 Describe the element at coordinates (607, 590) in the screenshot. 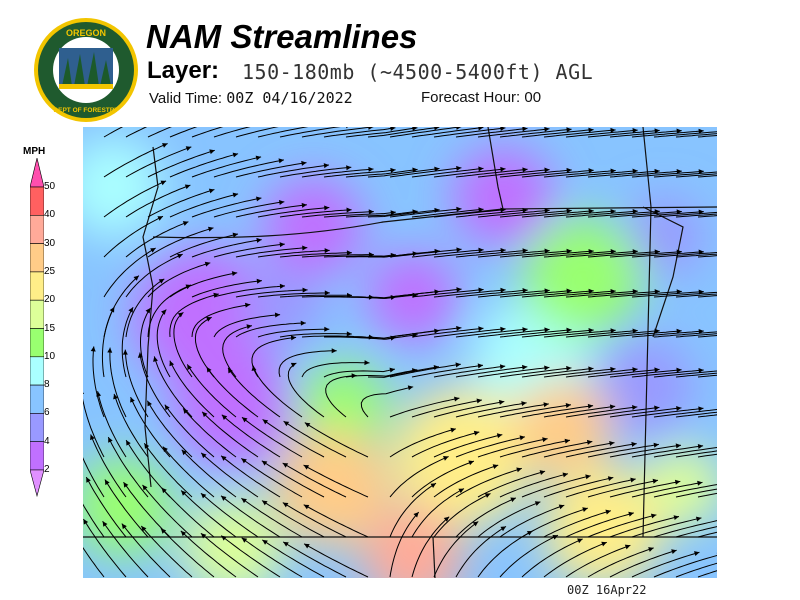

I see `map-timestamp: 00Z 16Apr22` at that location.